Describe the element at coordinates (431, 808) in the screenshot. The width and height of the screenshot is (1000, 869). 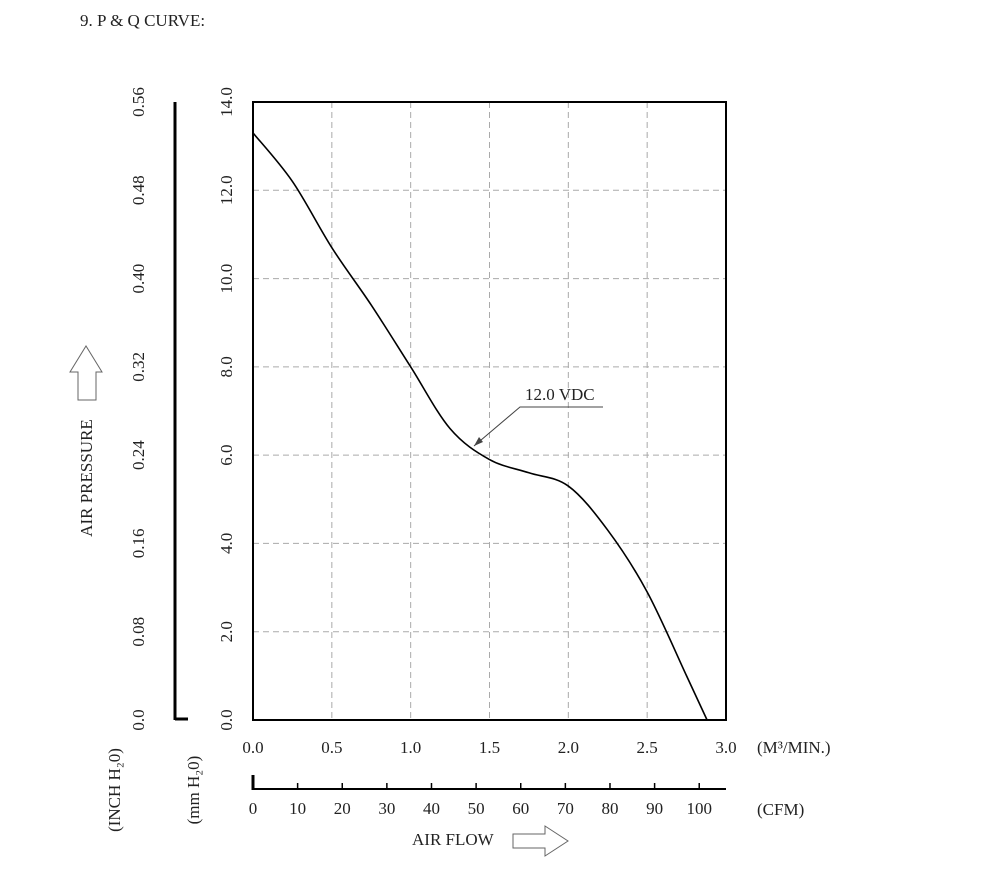
I see `x2-tick-label: 40` at that location.